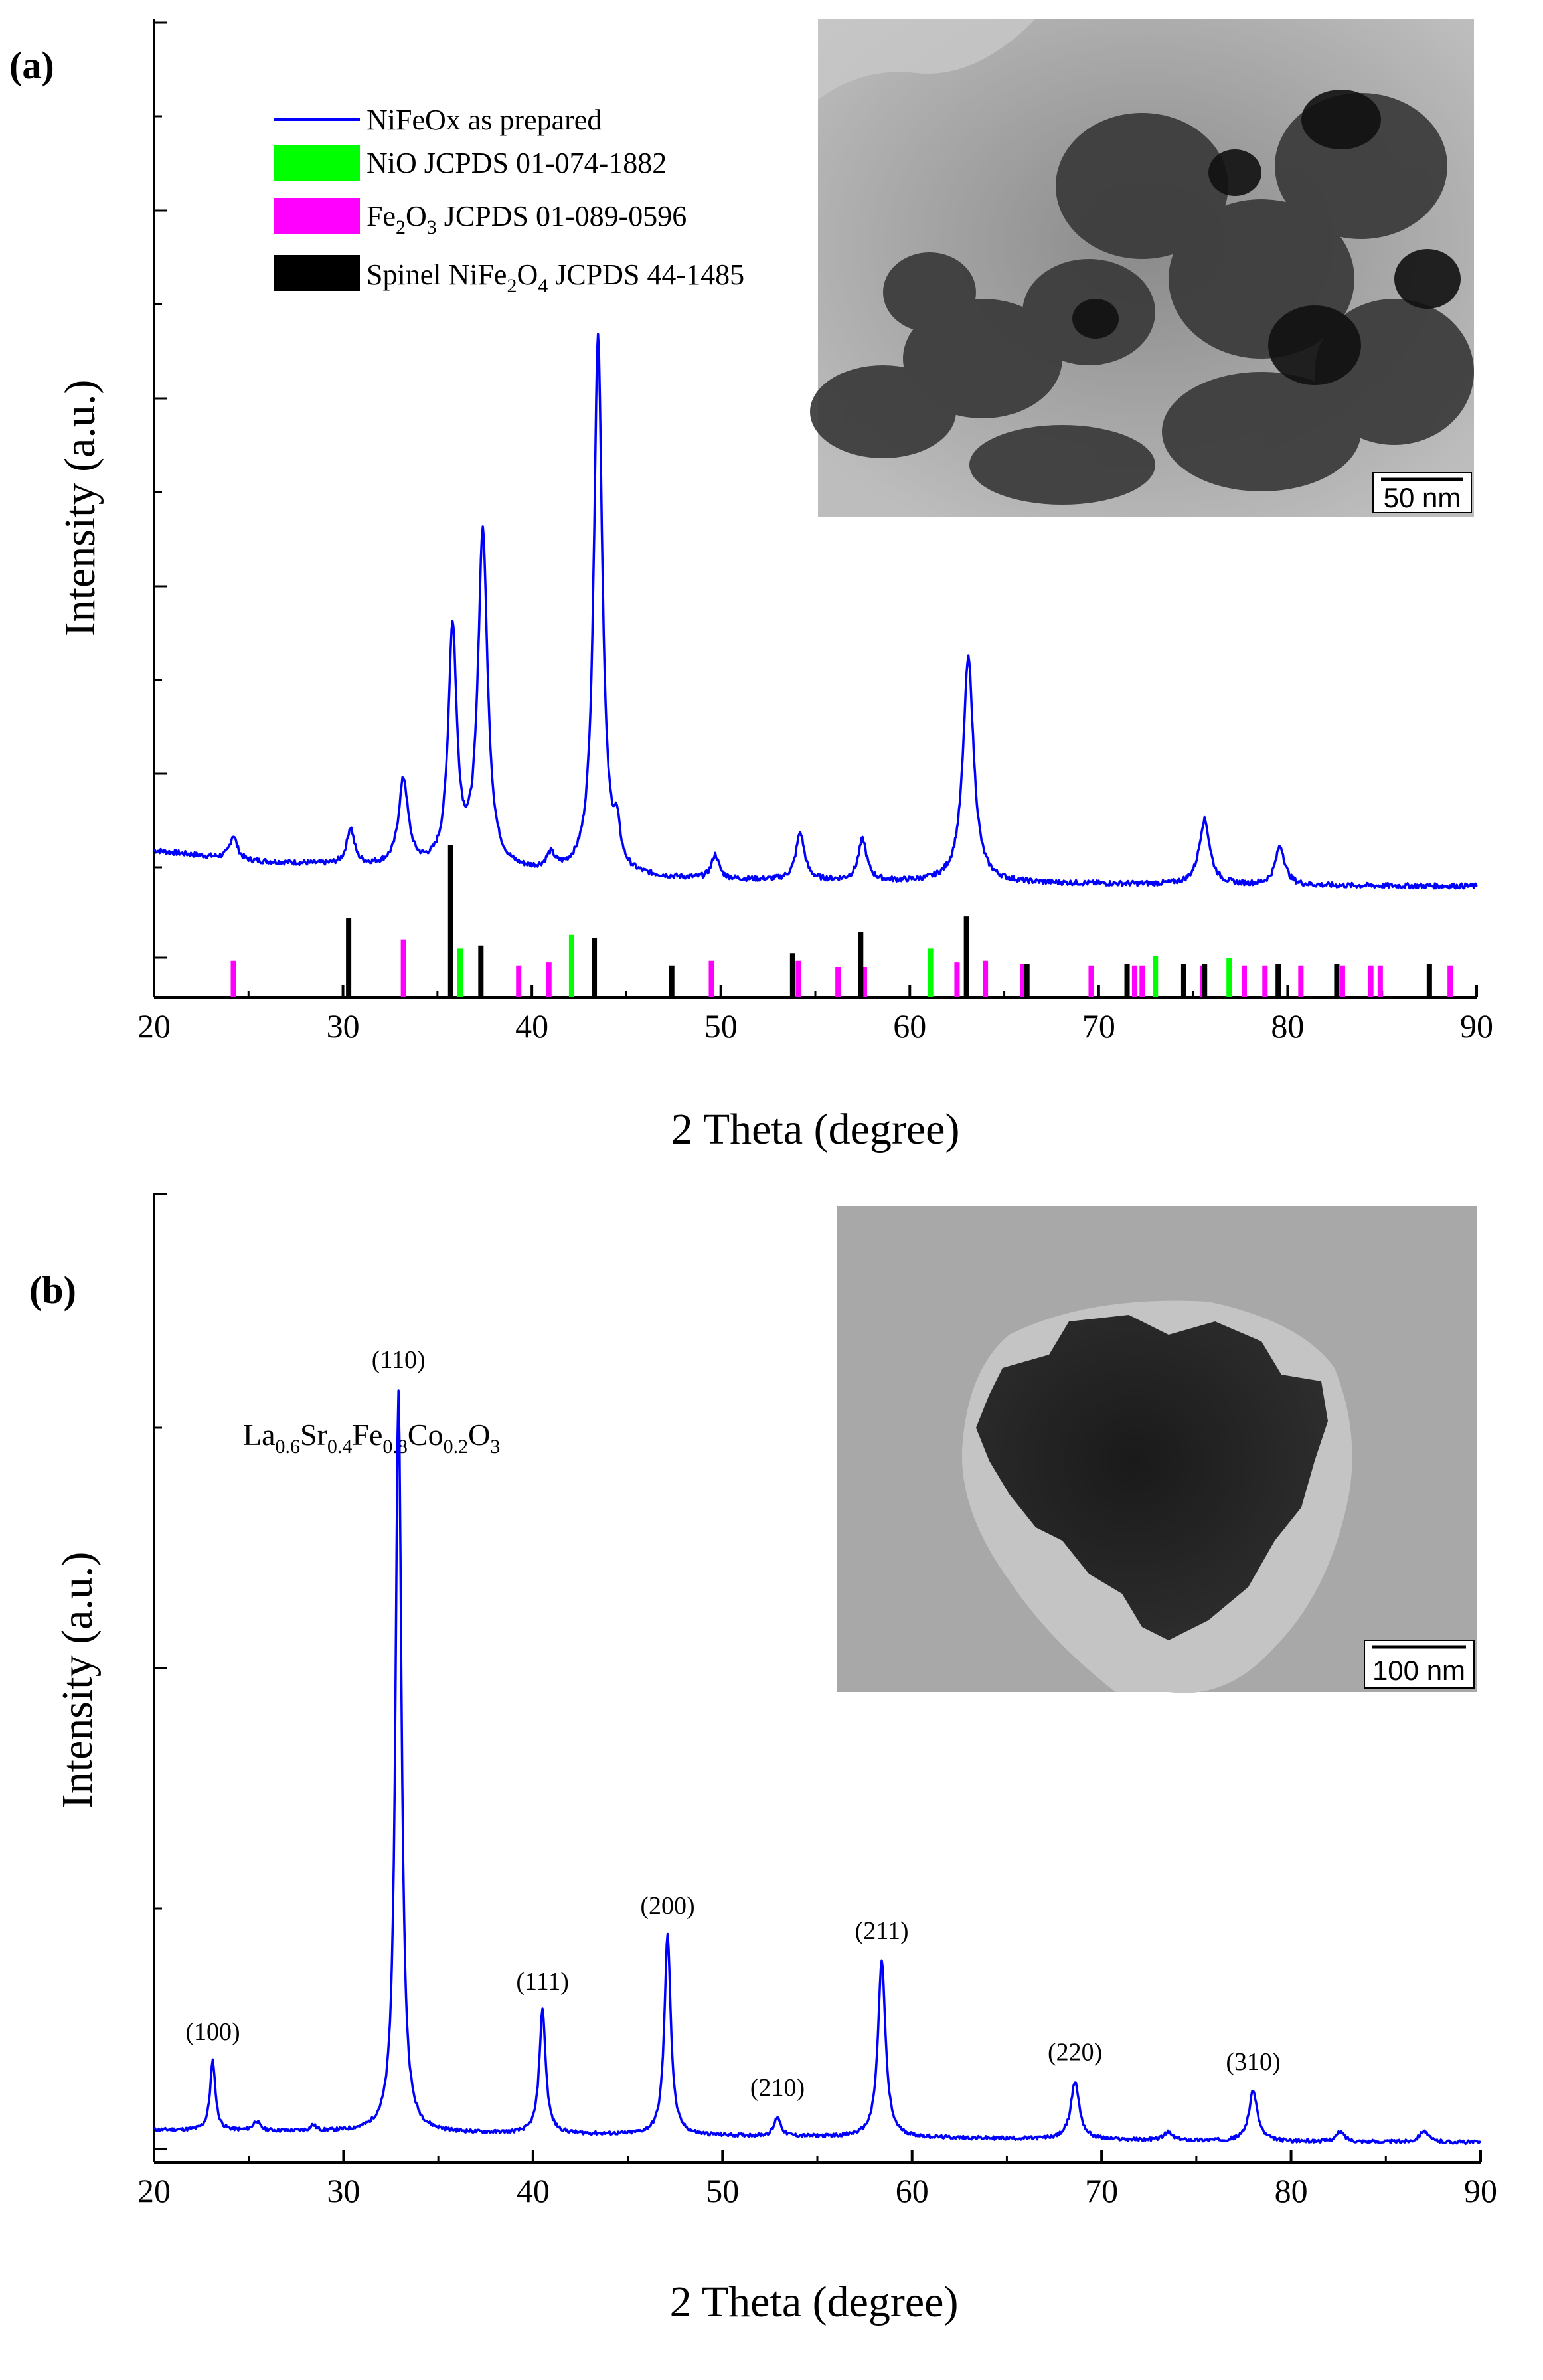 This screenshot has width=1543, height=2380. I want to click on peak-label: (220), so click(1075, 2053).